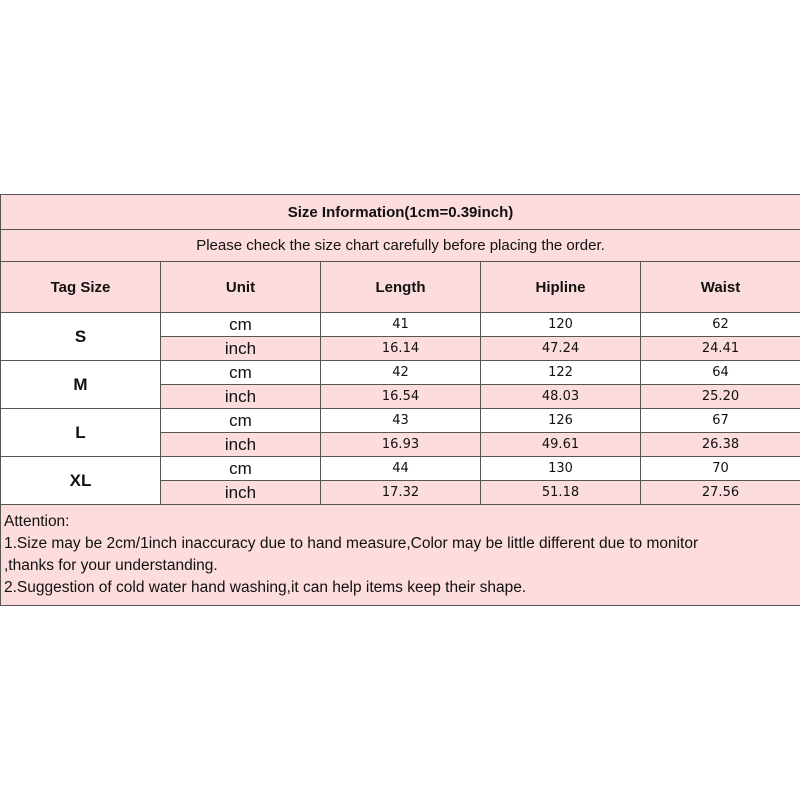  I want to click on value-cell: 44, so click(400, 468).